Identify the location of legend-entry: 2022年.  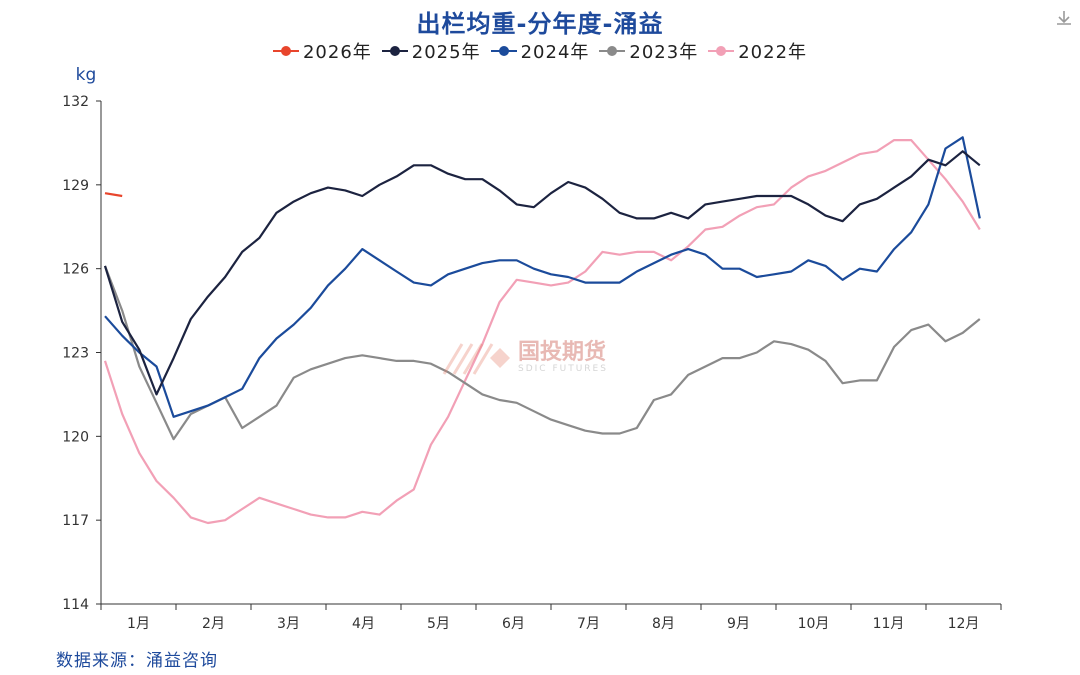
(757, 51).